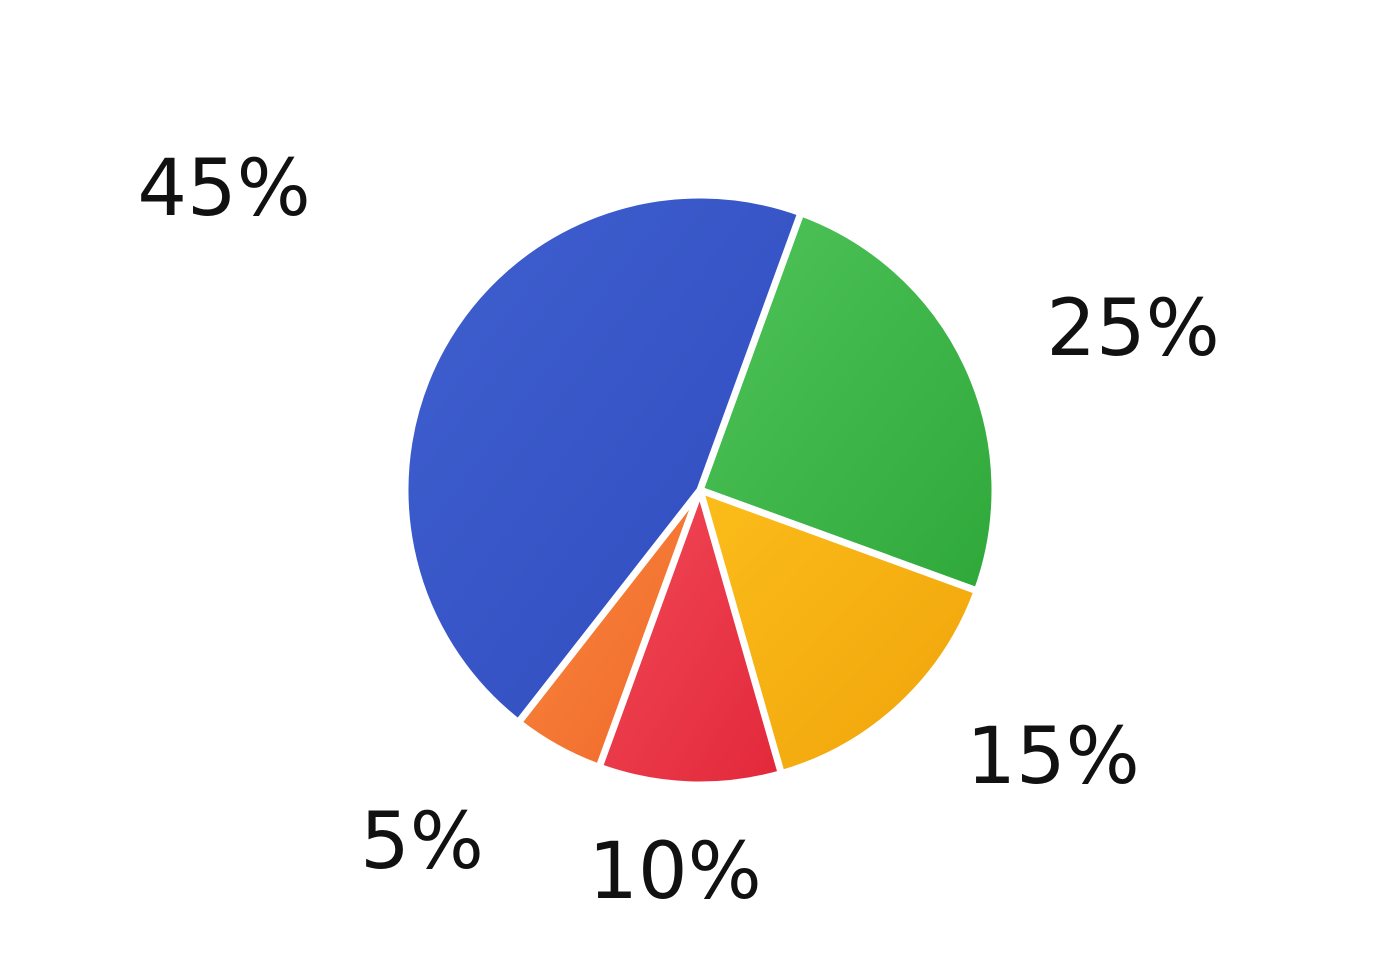 This screenshot has width=1400, height=980. I want to click on data-label-25: 25%, so click(1132, 329).